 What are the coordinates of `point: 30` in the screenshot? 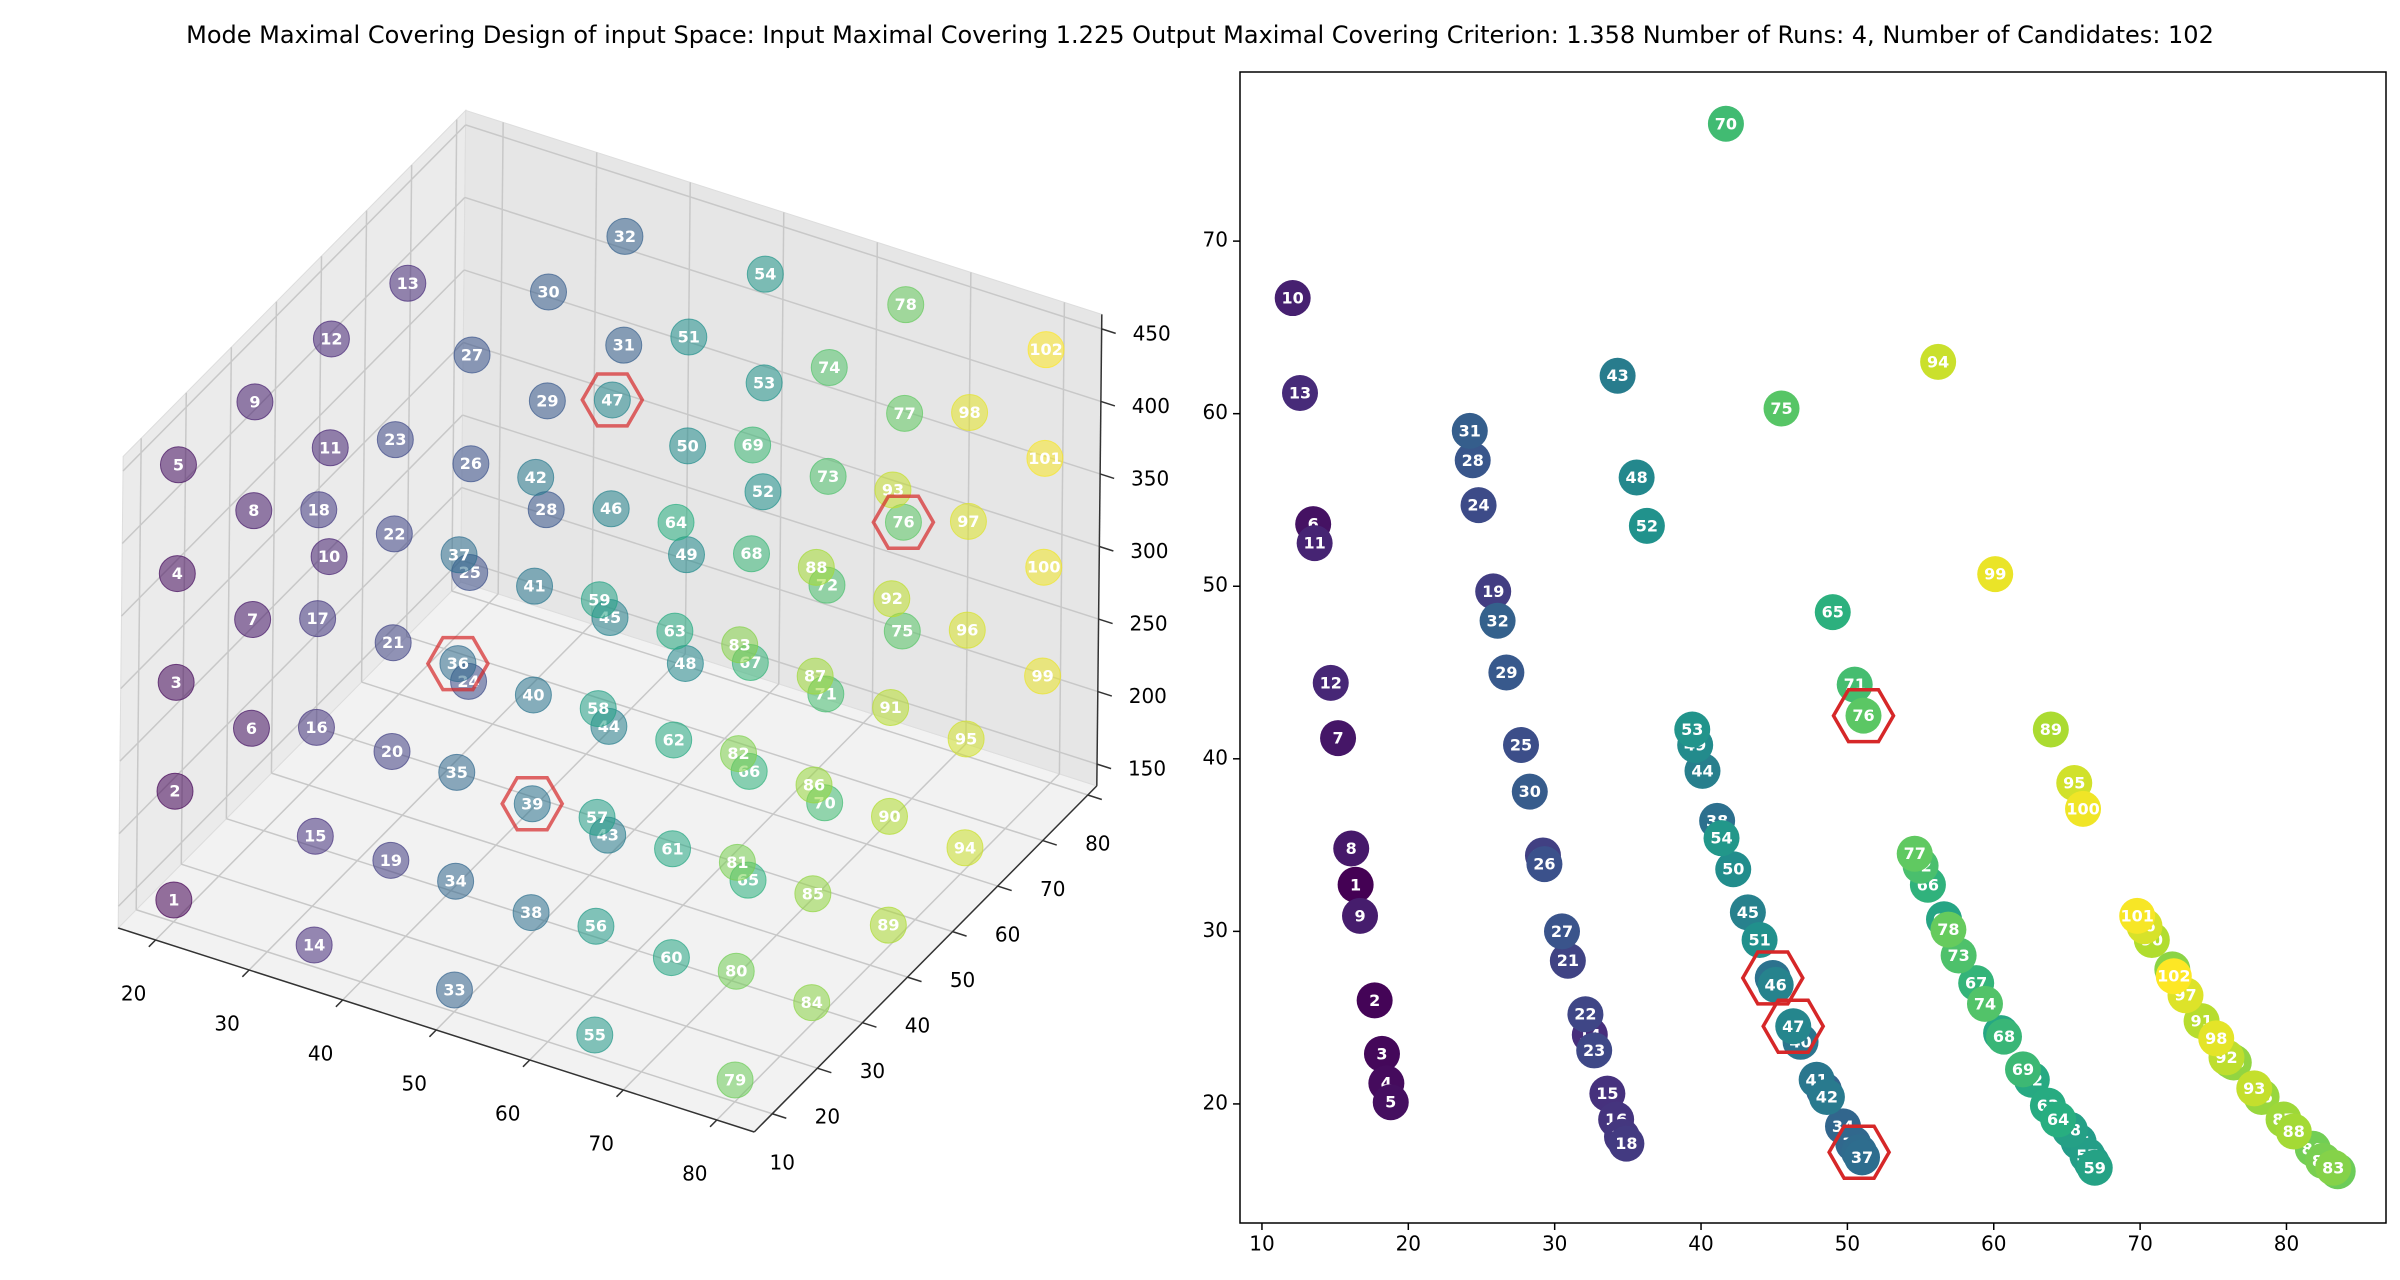 It's located at (549, 292).